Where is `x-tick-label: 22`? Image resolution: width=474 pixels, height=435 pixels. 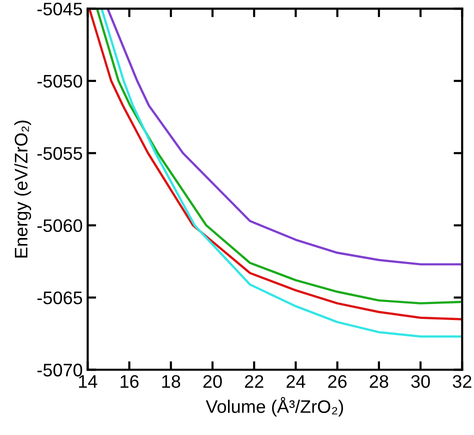 x-tick-label: 22 is located at coordinates (254, 381).